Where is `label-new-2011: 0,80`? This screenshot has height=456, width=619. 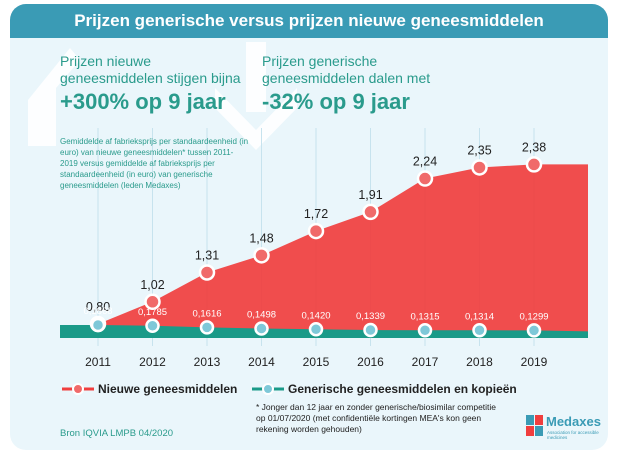 label-new-2011: 0,80 is located at coordinates (98, 307).